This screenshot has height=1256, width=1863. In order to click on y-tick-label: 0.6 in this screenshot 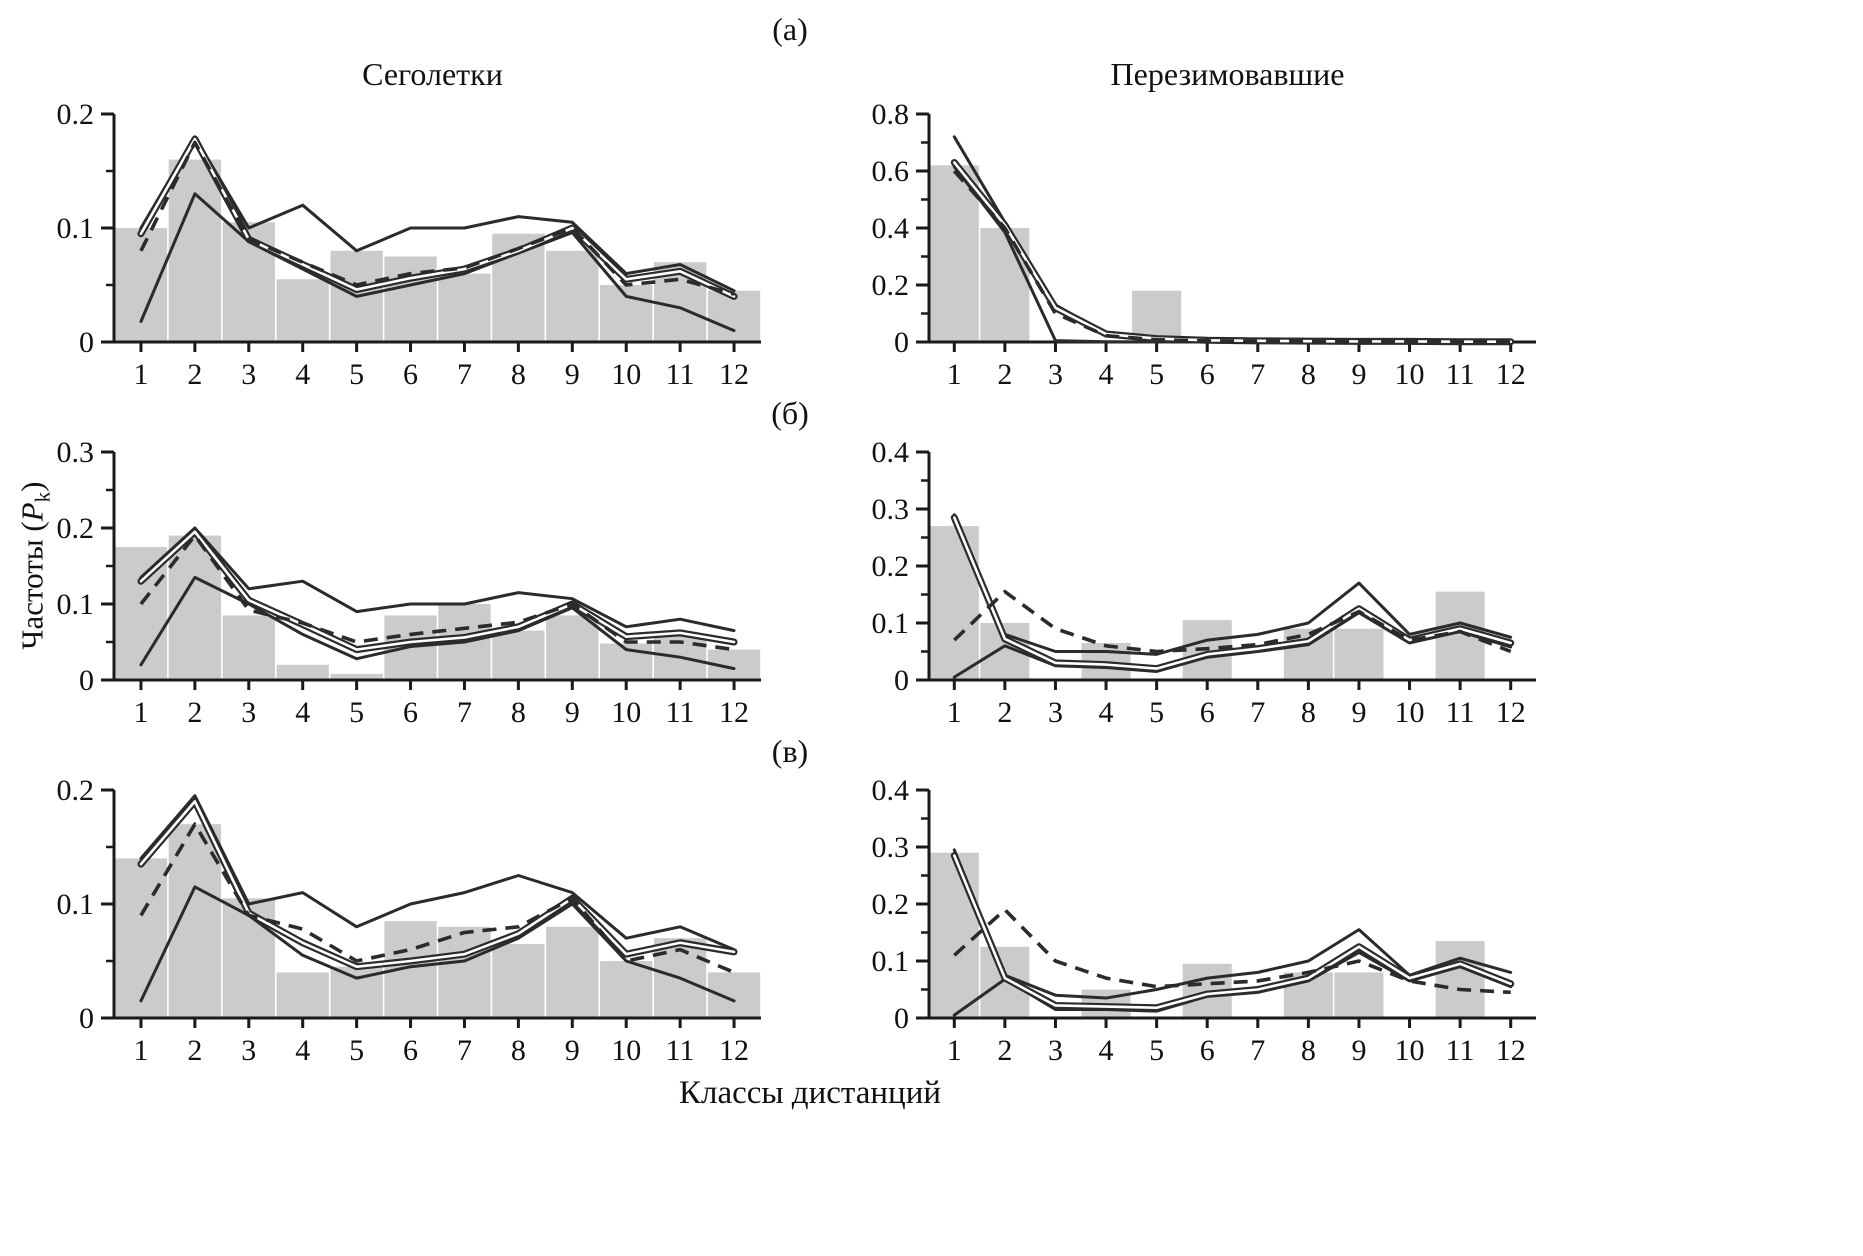, I will do `click(891, 171)`.